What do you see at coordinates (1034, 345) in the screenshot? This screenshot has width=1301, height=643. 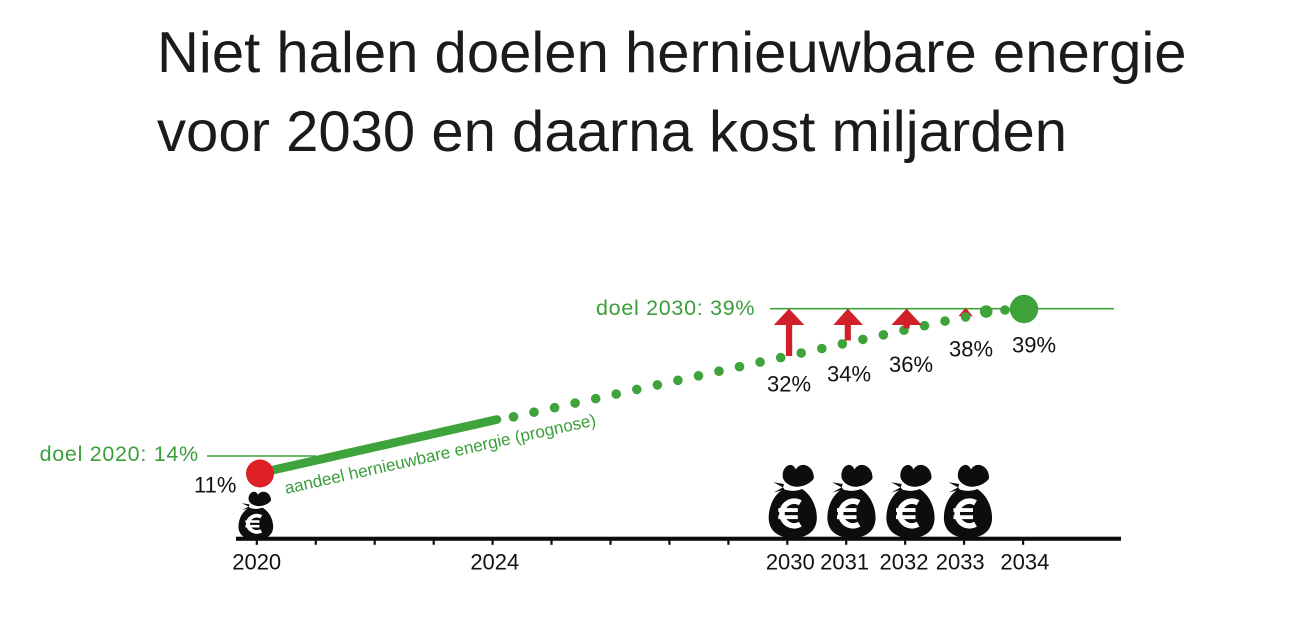 I see `svg-text: 39%` at bounding box center [1034, 345].